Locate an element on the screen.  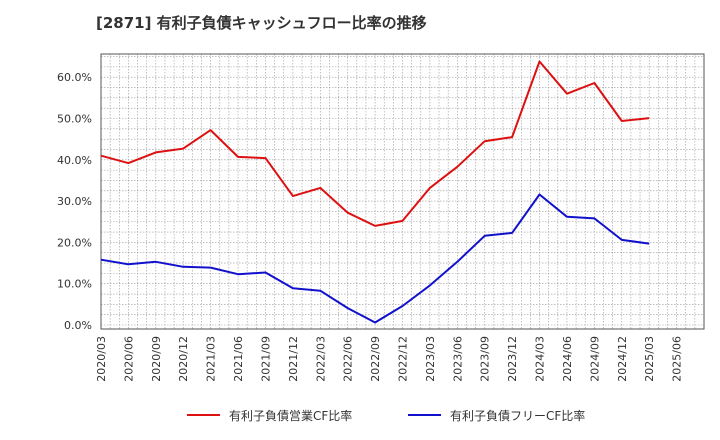
x-tick-label: 2024/03 is located at coordinates (540, 359).